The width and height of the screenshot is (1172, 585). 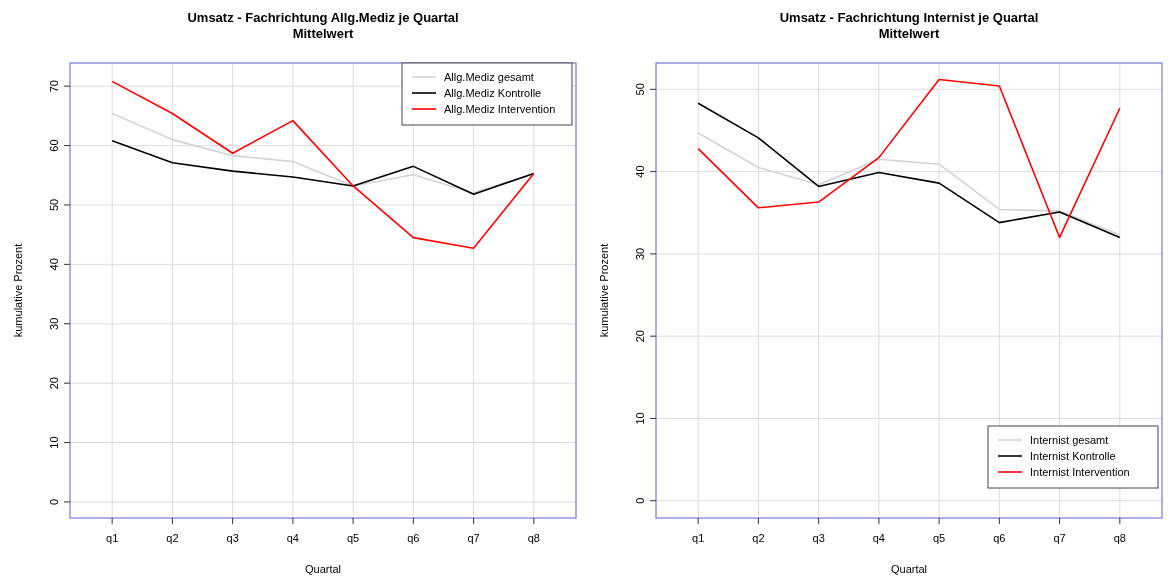 What do you see at coordinates (1069, 440) in the screenshot?
I see `legend-label: Internist gesamt` at bounding box center [1069, 440].